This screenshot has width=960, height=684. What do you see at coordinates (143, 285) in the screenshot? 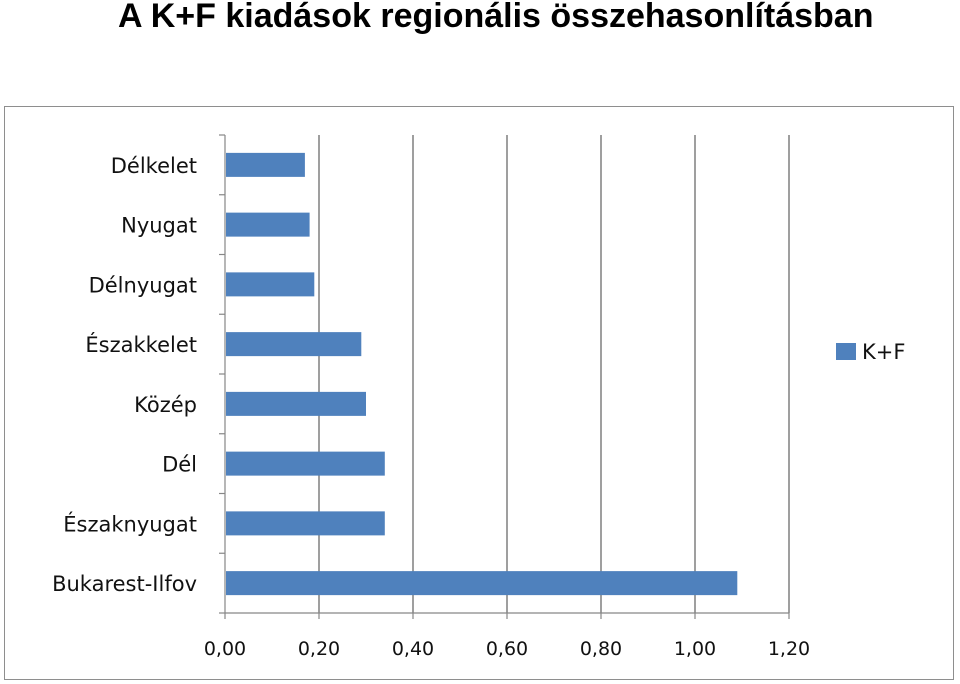
I see `category-label: Délnyugat` at bounding box center [143, 285].